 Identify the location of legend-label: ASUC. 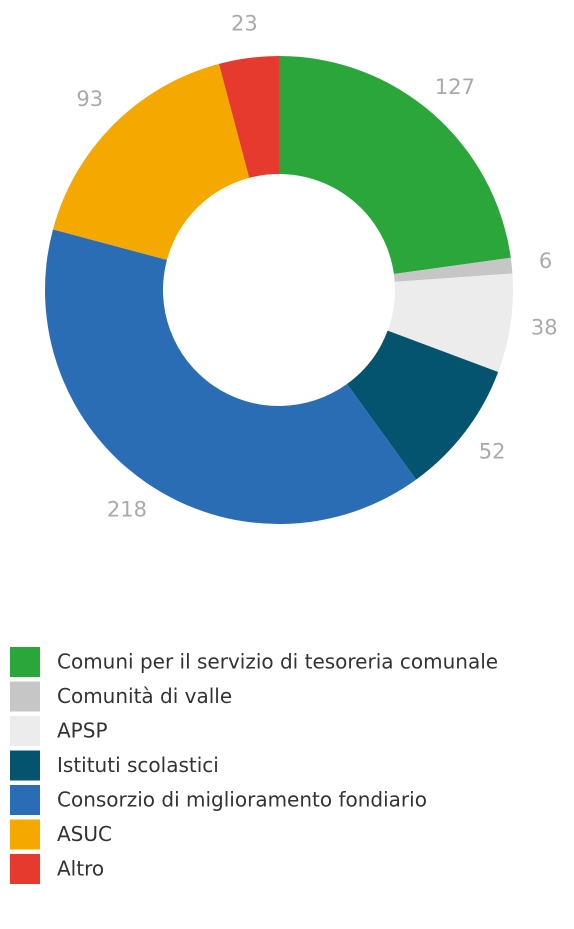
(84, 834).